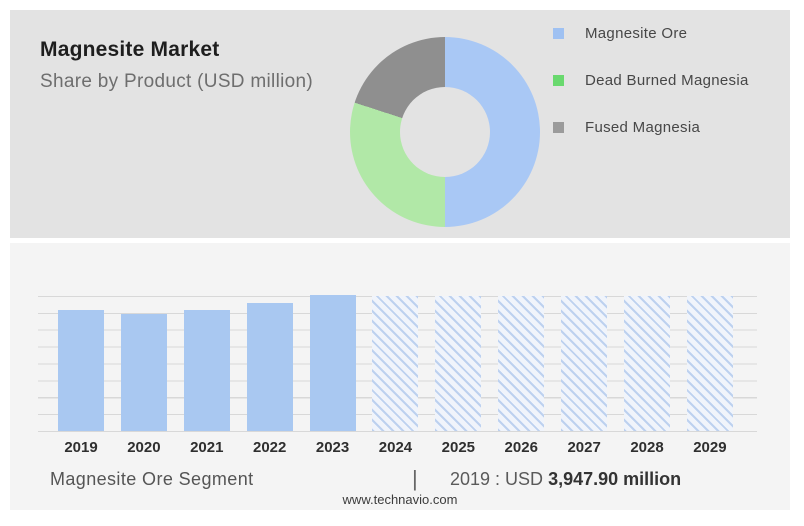  What do you see at coordinates (521, 363) in the screenshot?
I see `bar-2026` at bounding box center [521, 363].